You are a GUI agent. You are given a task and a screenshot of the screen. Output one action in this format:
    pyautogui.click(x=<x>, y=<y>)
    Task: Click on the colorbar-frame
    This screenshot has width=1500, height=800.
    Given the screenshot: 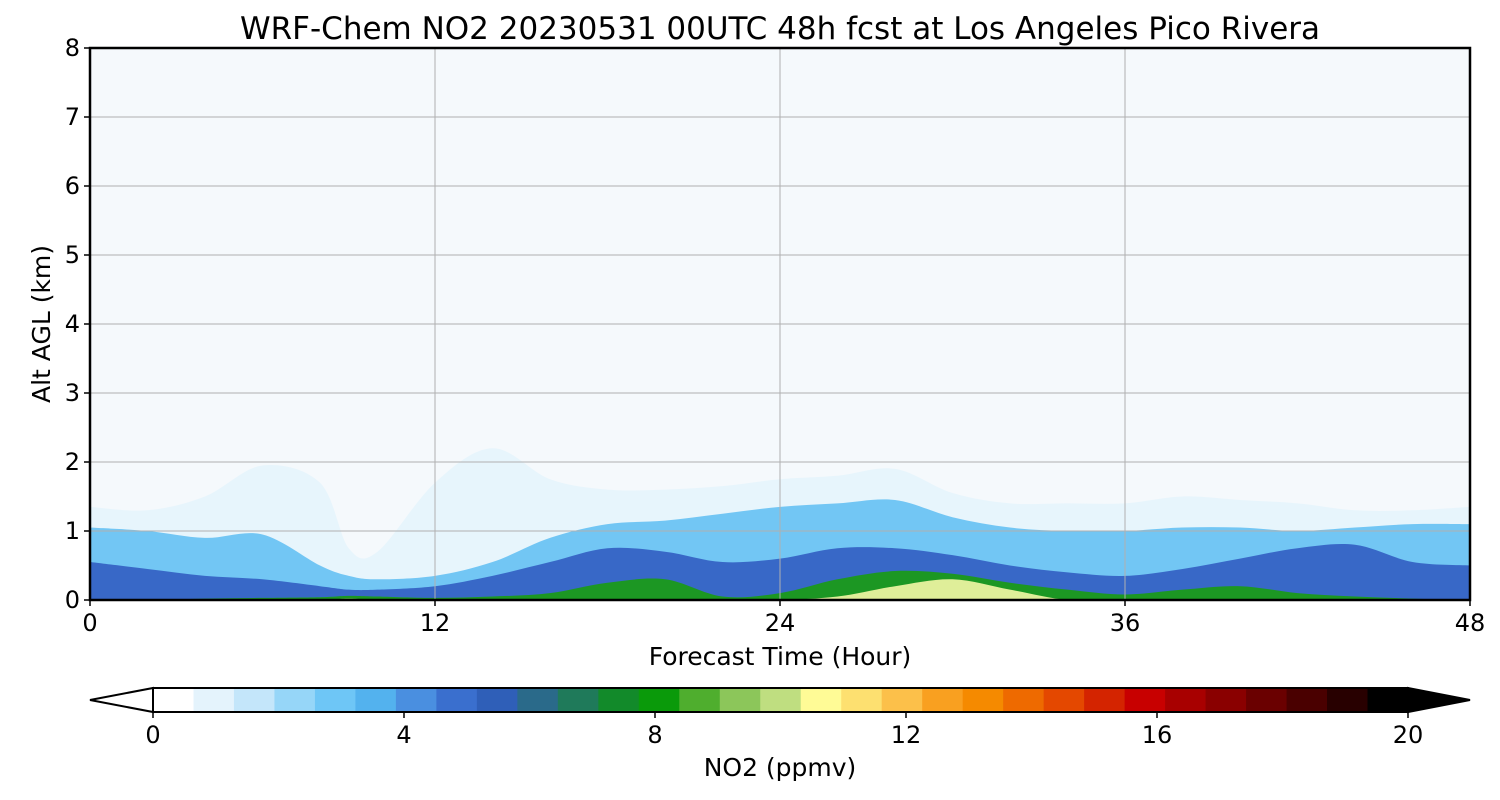 What is the action you would take?
    pyautogui.click(x=780, y=700)
    